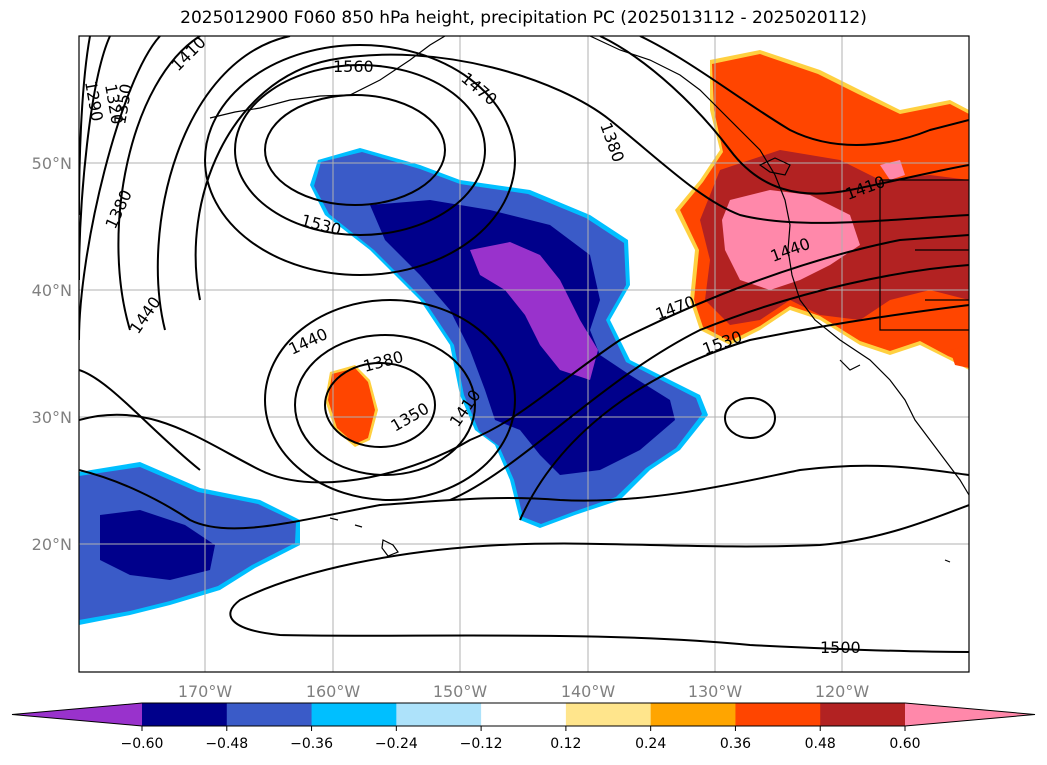 This screenshot has height=765, width=1047. What do you see at coordinates (820, 744) in the screenshot?
I see `colorbar-tick-label: 0.48` at bounding box center [820, 744].